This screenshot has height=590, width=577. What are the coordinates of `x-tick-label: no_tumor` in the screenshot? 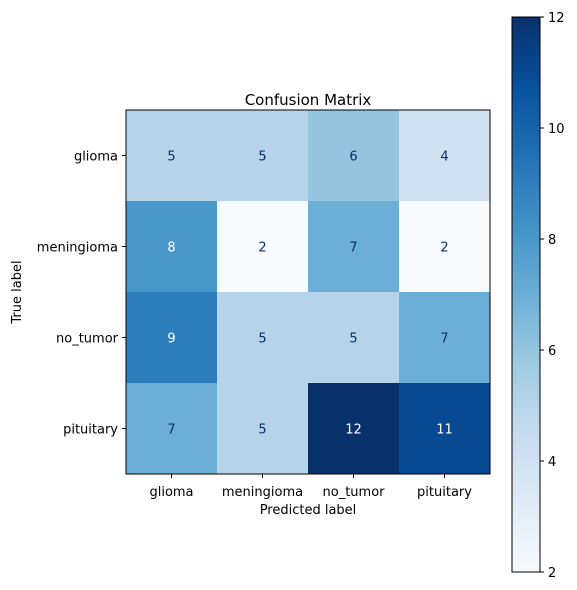 It's located at (354, 492).